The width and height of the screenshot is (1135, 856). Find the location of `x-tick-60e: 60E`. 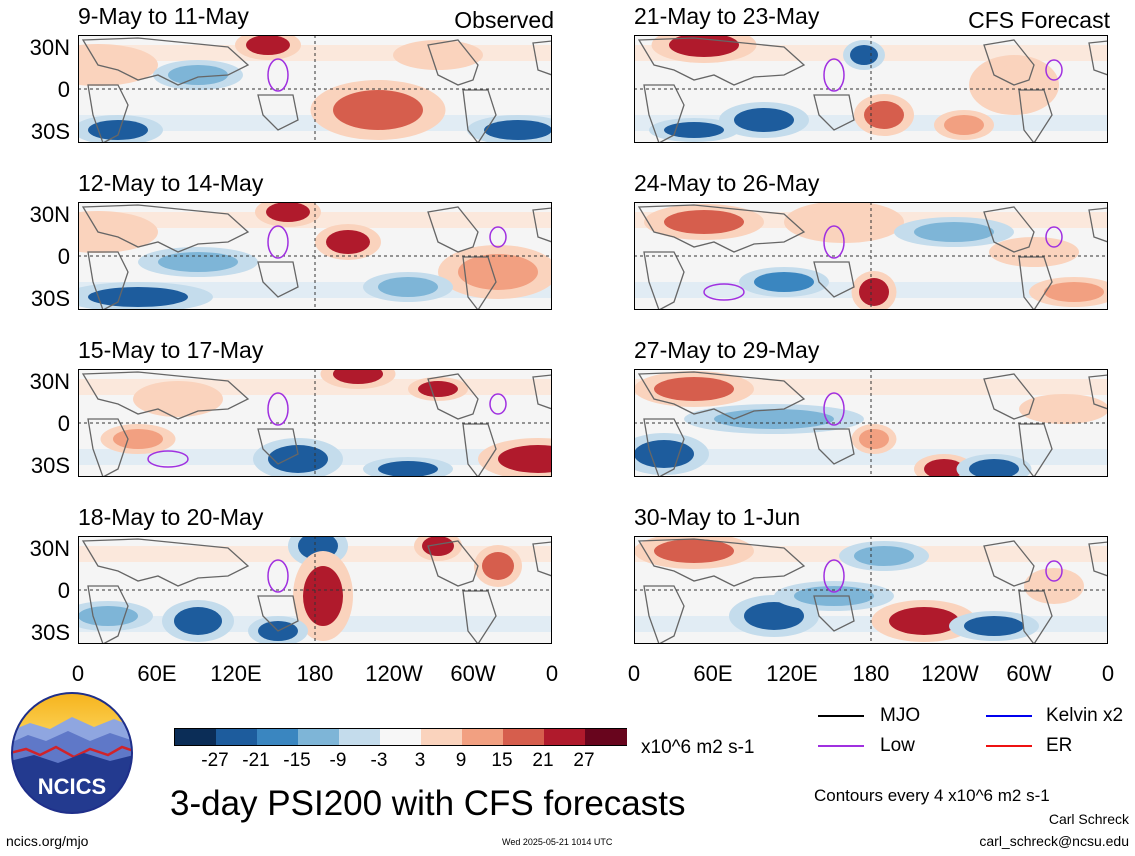

x-tick-60e: 60E is located at coordinates (157, 673).